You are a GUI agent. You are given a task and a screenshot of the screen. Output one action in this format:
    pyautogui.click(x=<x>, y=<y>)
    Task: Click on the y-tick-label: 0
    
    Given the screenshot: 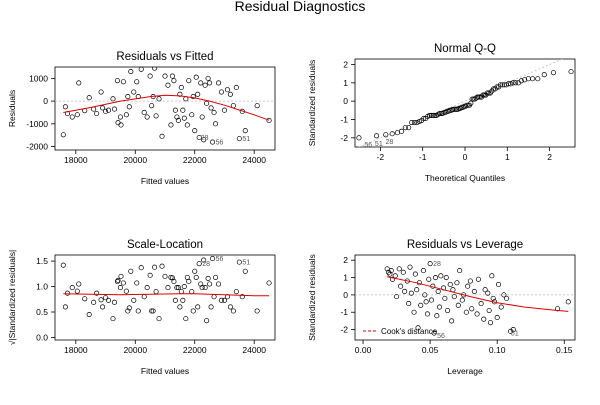 What is the action you would take?
    pyautogui.click(x=345, y=295)
    